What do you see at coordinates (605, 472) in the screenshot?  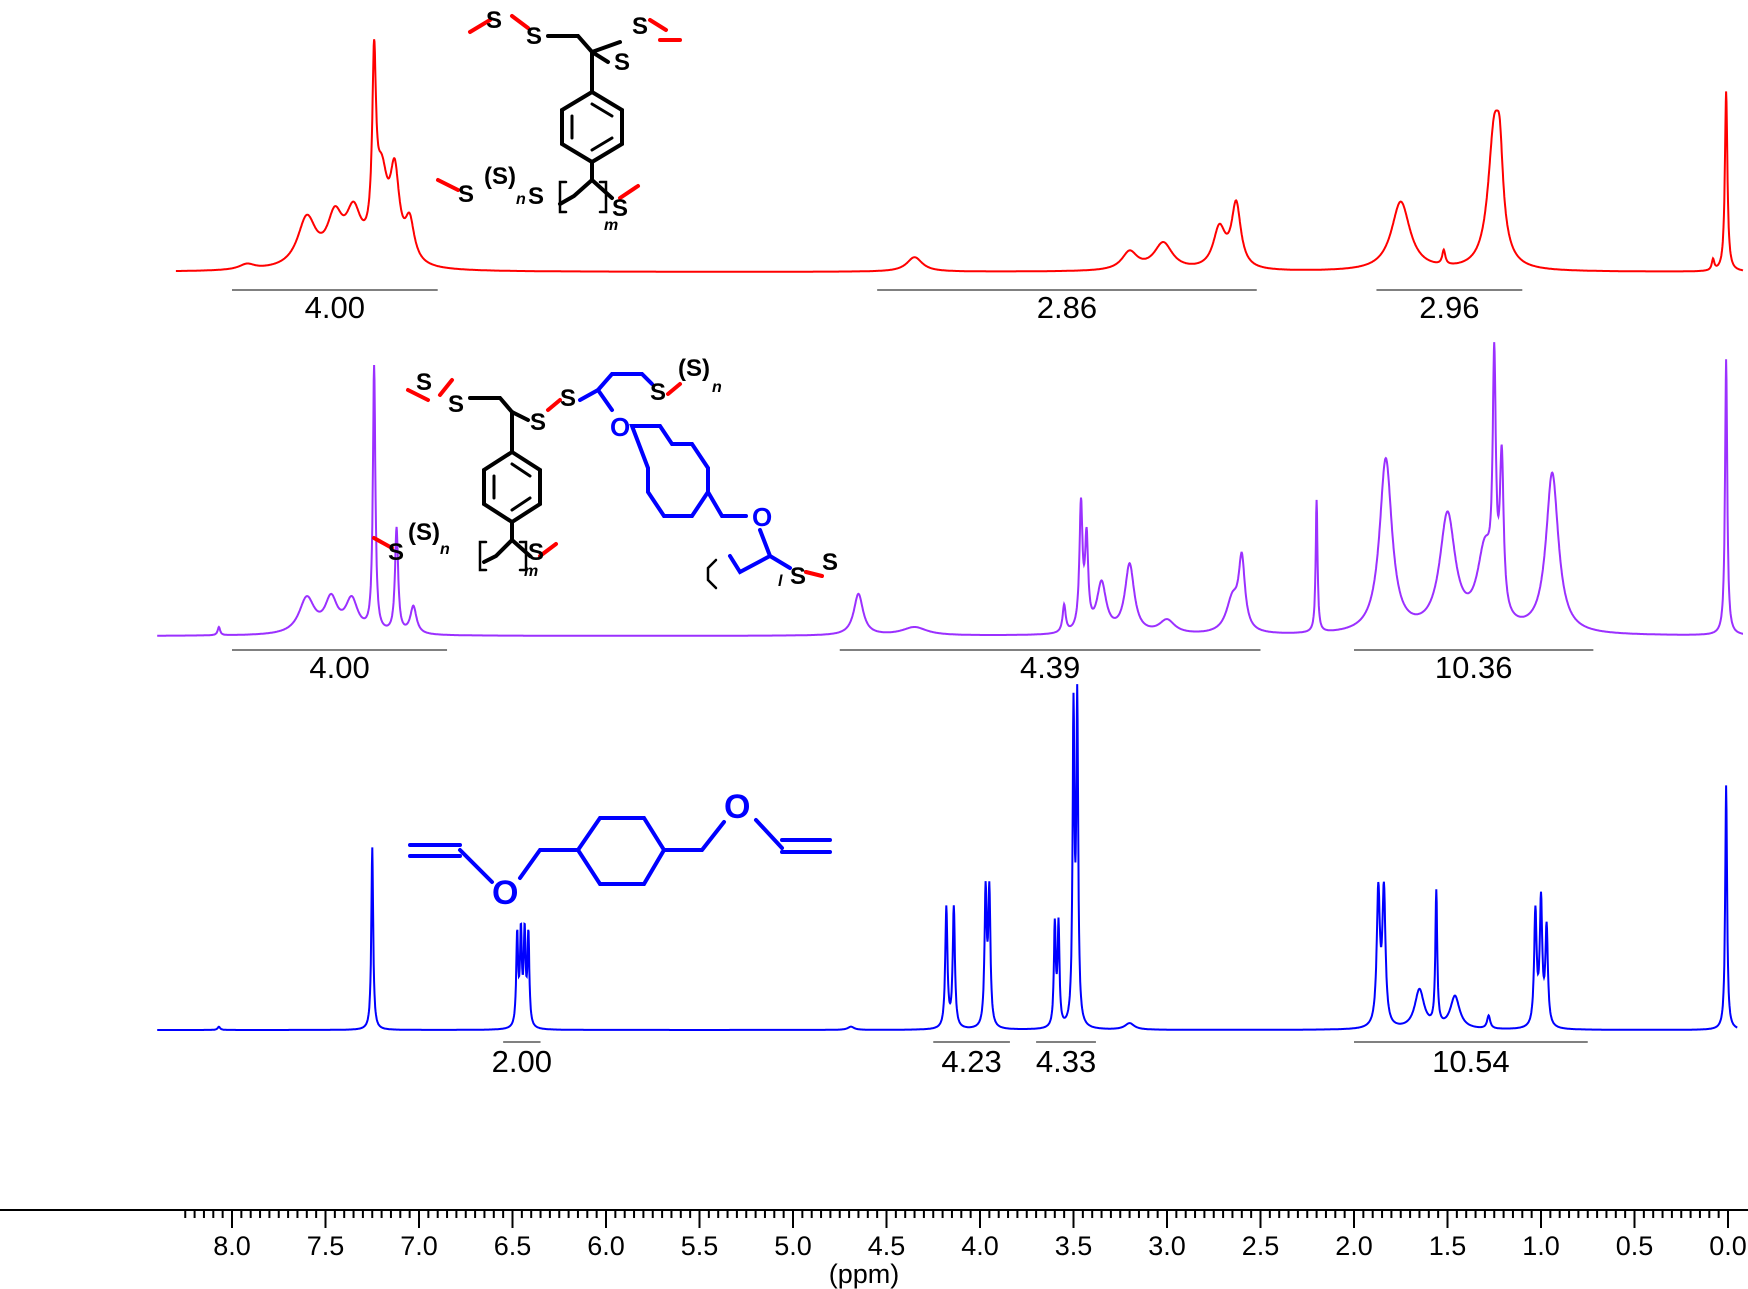 I see `structure-middle: S S S S S (S) n O O S (S) n S m S S l` at bounding box center [605, 472].